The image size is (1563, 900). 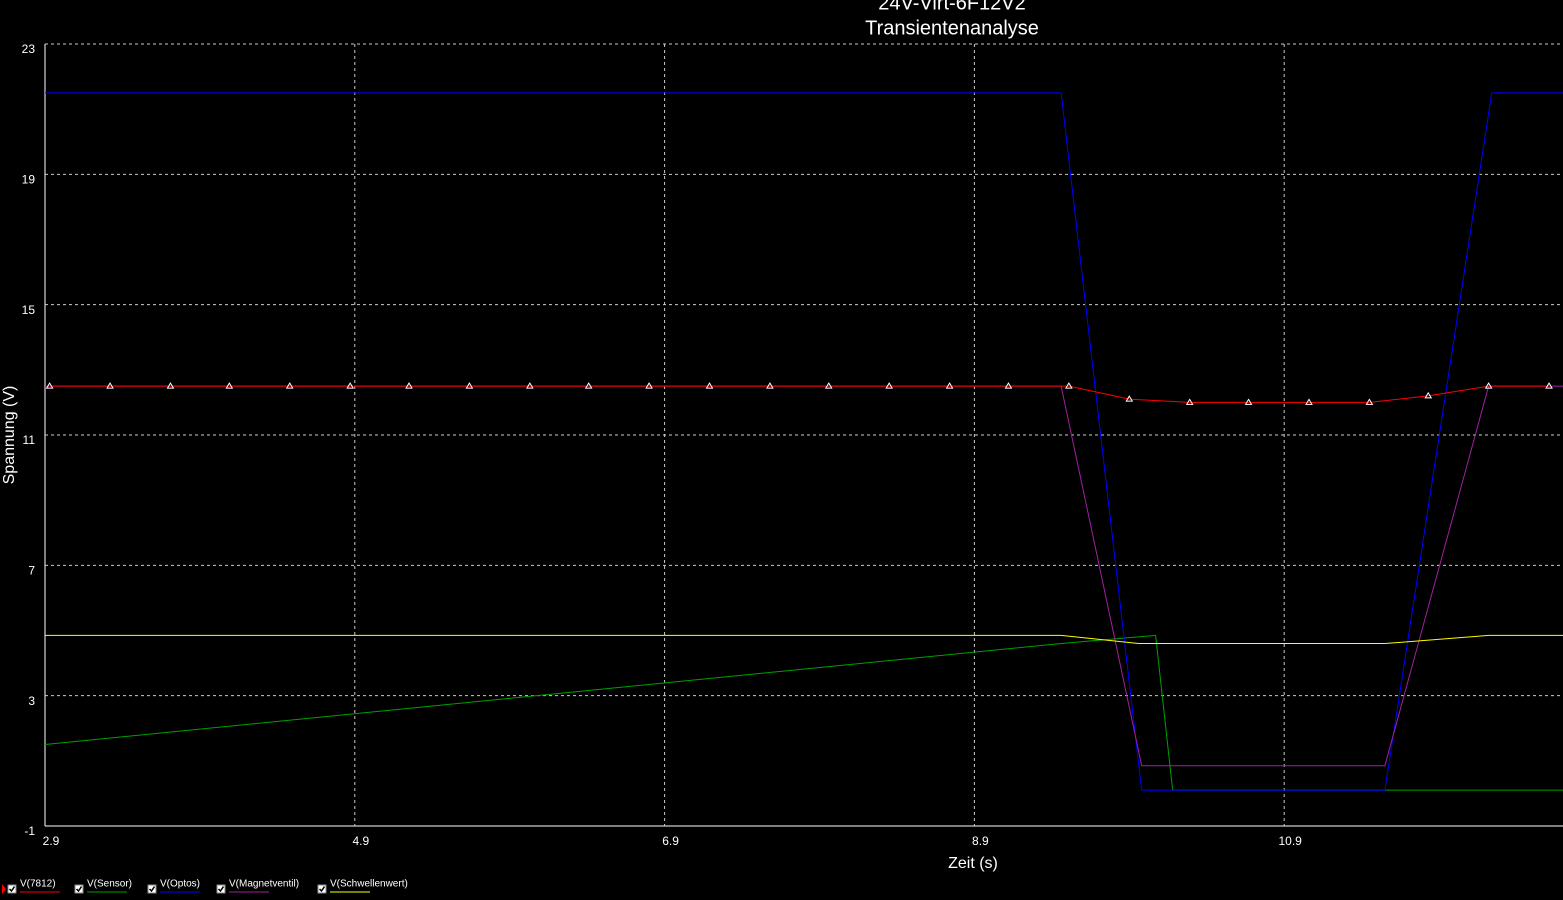 I want to click on x-tick-label: 4.9, so click(x=360, y=841).